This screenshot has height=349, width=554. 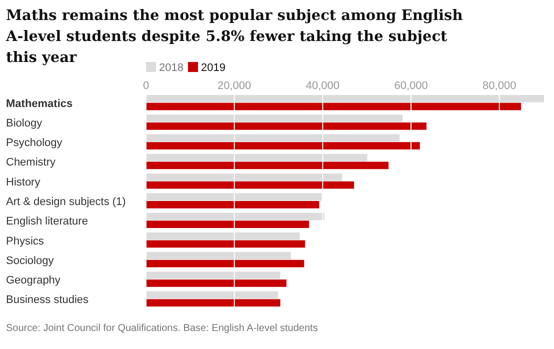 I want to click on y-tick-label: Mathematics, so click(x=39, y=104).